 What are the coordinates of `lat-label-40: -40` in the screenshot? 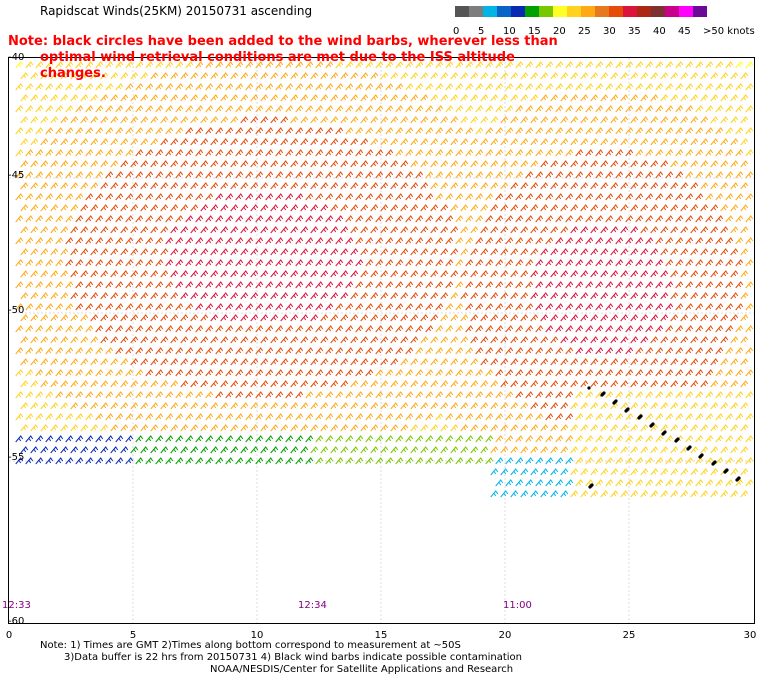 It's located at (16, 57).